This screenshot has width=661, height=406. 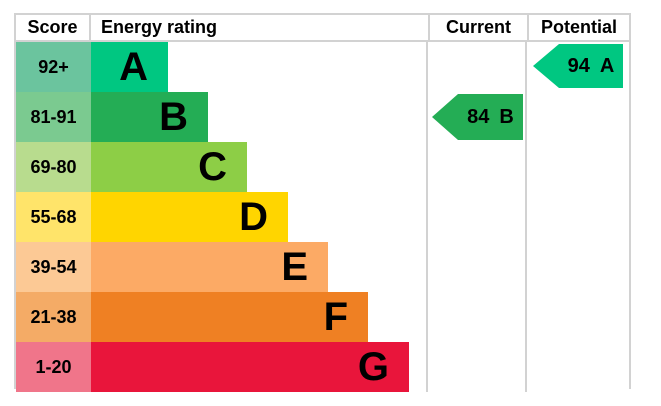 I want to click on band-row-d: 55-68 D, so click(x=322, y=217).